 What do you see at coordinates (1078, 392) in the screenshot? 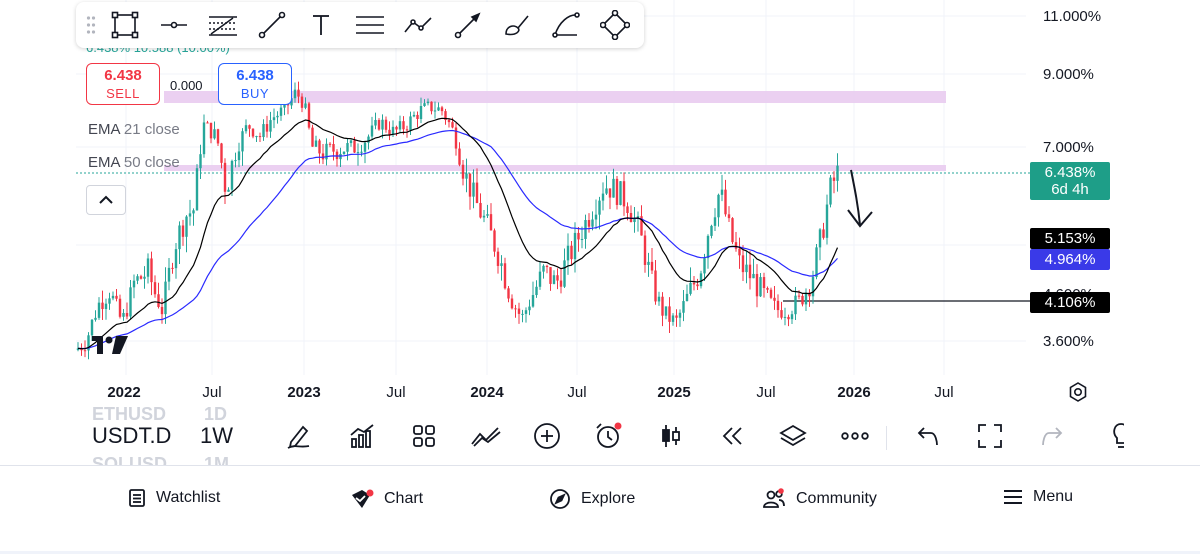
I see `chart-settings-icon` at bounding box center [1078, 392].